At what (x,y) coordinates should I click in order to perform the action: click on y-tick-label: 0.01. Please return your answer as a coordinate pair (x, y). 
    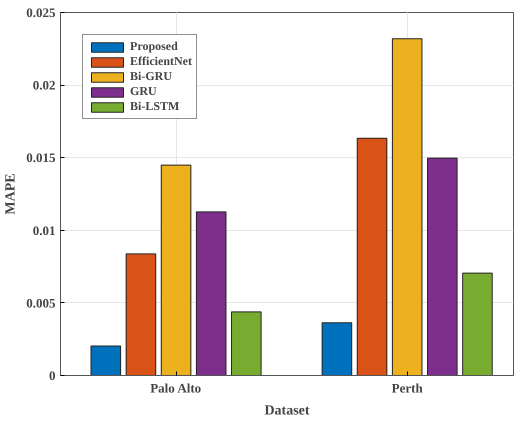
    Looking at the image, I should click on (44, 230).